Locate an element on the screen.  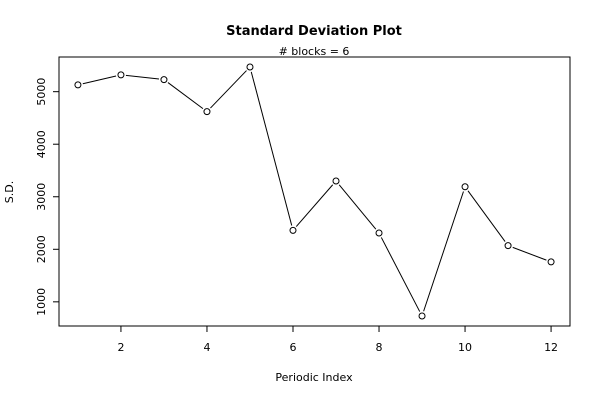
x-tick-label: 4 is located at coordinates (206, 347).